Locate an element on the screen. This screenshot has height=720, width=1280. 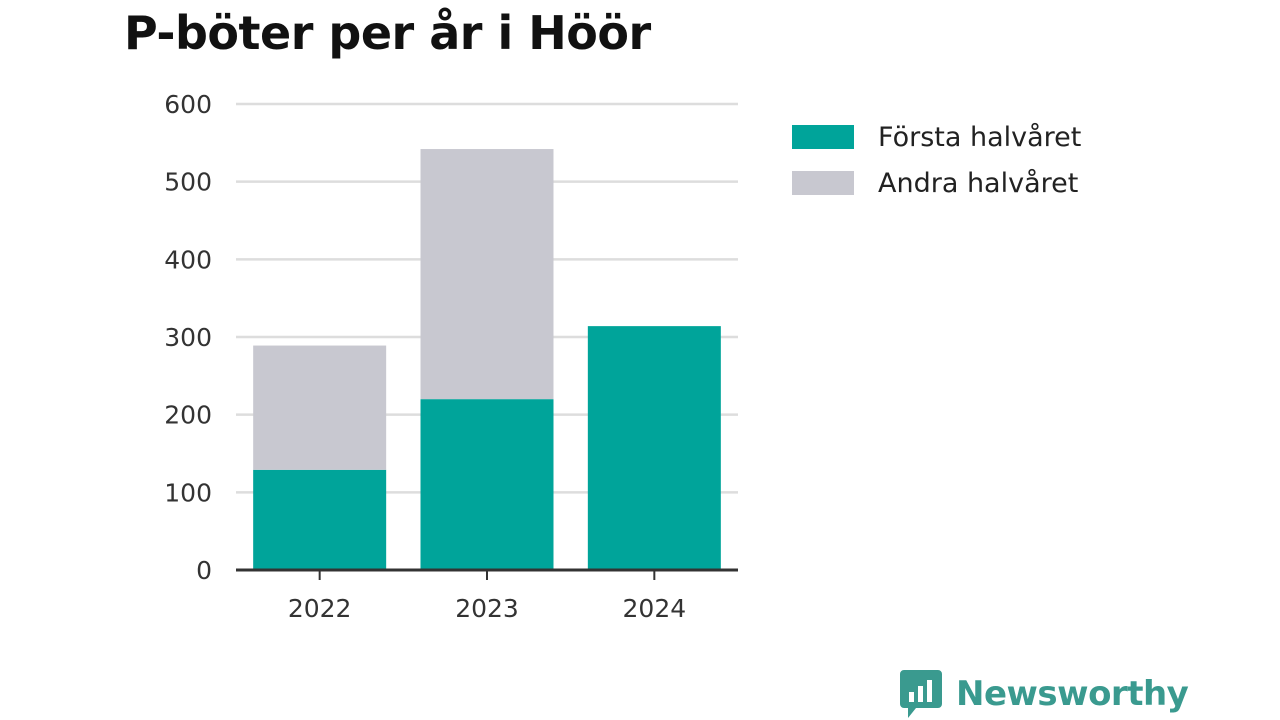
legend-item-second-half: Andra halvåret is located at coordinates (936, 183).